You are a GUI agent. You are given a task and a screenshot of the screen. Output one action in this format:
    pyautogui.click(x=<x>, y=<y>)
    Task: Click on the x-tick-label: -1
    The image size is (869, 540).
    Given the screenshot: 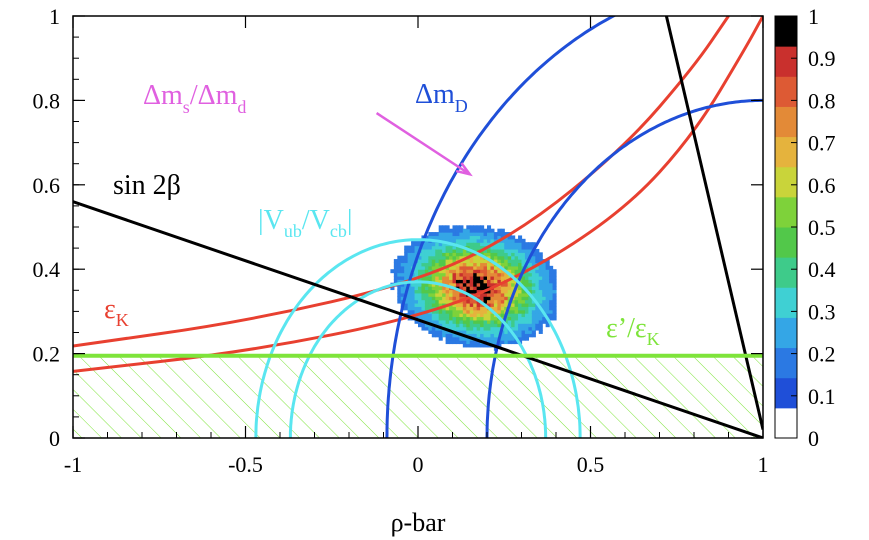 What is the action you would take?
    pyautogui.click(x=73, y=464)
    